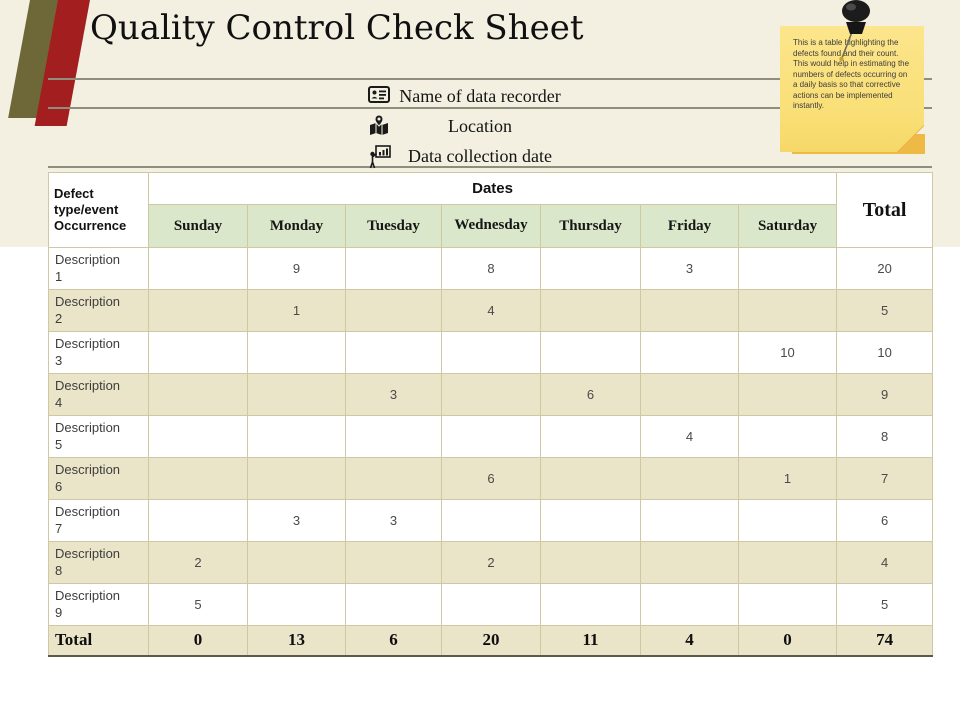 This screenshot has width=960, height=720. What do you see at coordinates (198, 641) in the screenshot?
I see `total-sunday-cell: 0` at bounding box center [198, 641].